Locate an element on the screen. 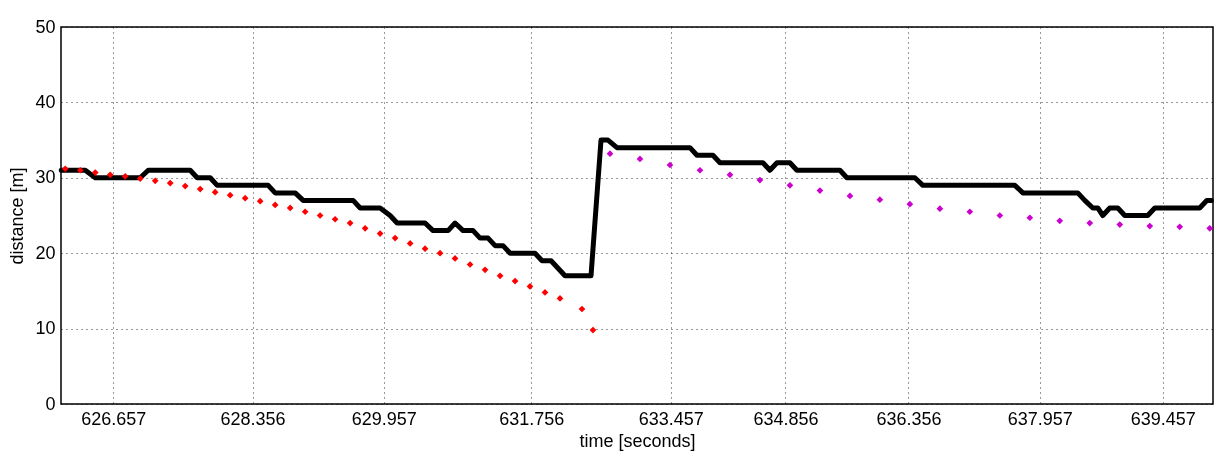 The width and height of the screenshot is (1231, 467). x-tick-label: 631.756 is located at coordinates (532, 418).